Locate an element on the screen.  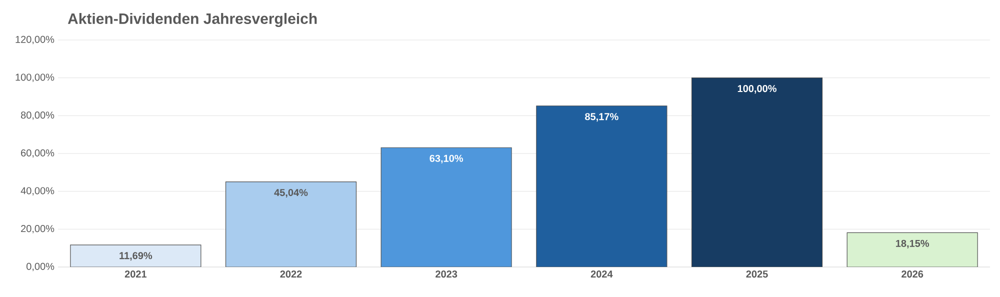
y-tick-label: 40,00% is located at coordinates (37, 191).